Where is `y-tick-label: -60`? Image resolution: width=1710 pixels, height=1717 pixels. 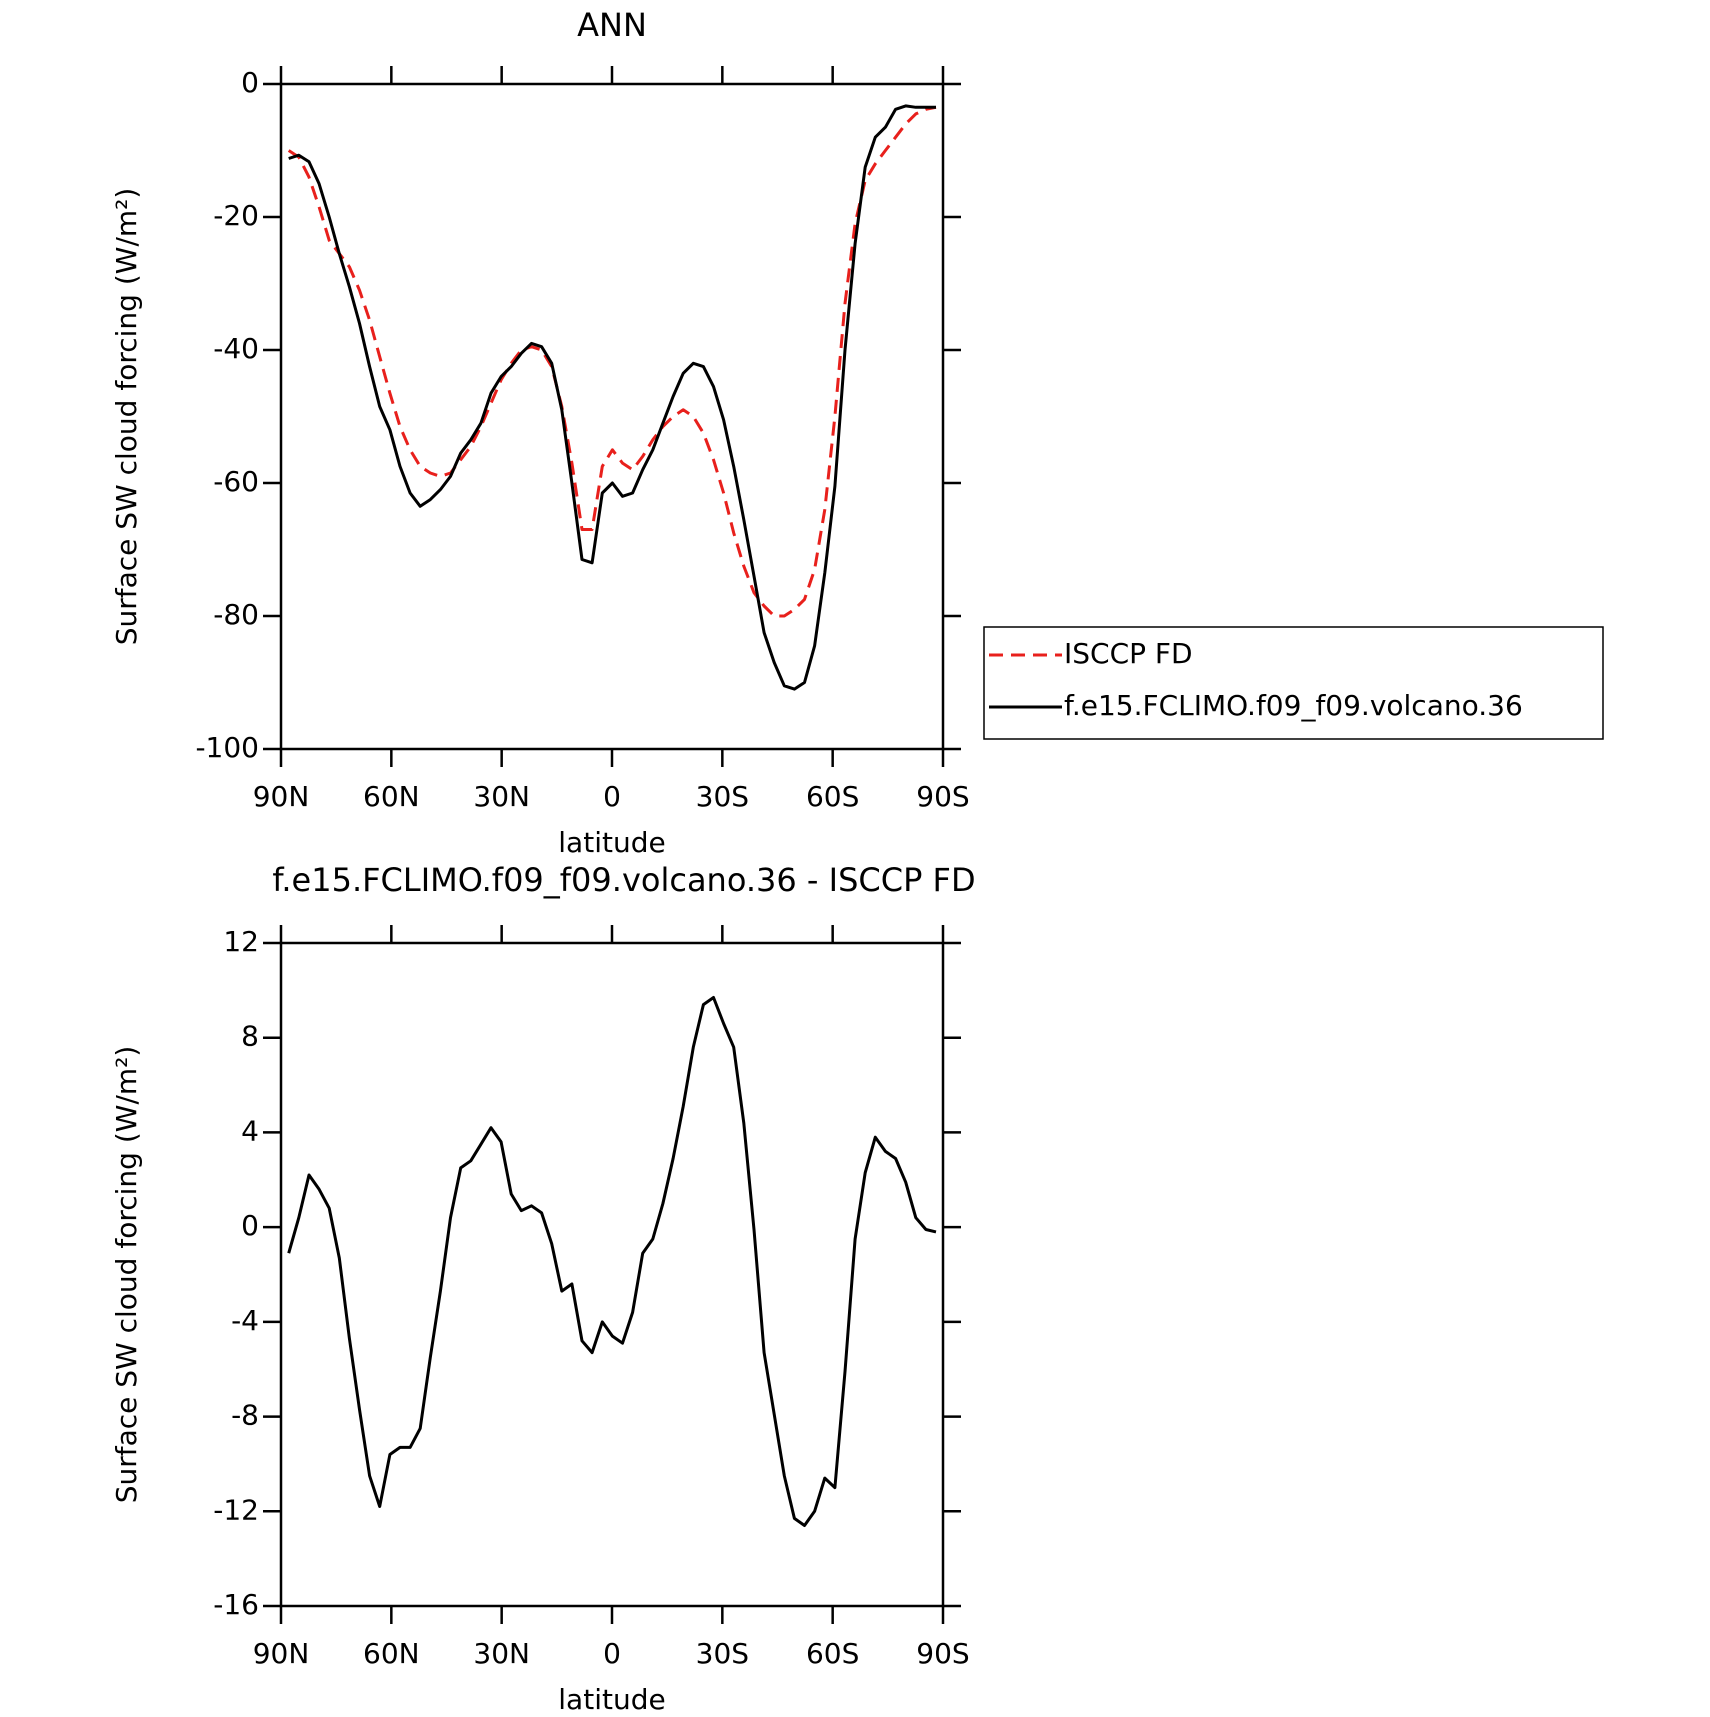
y-tick-label: -60 is located at coordinates (236, 481).